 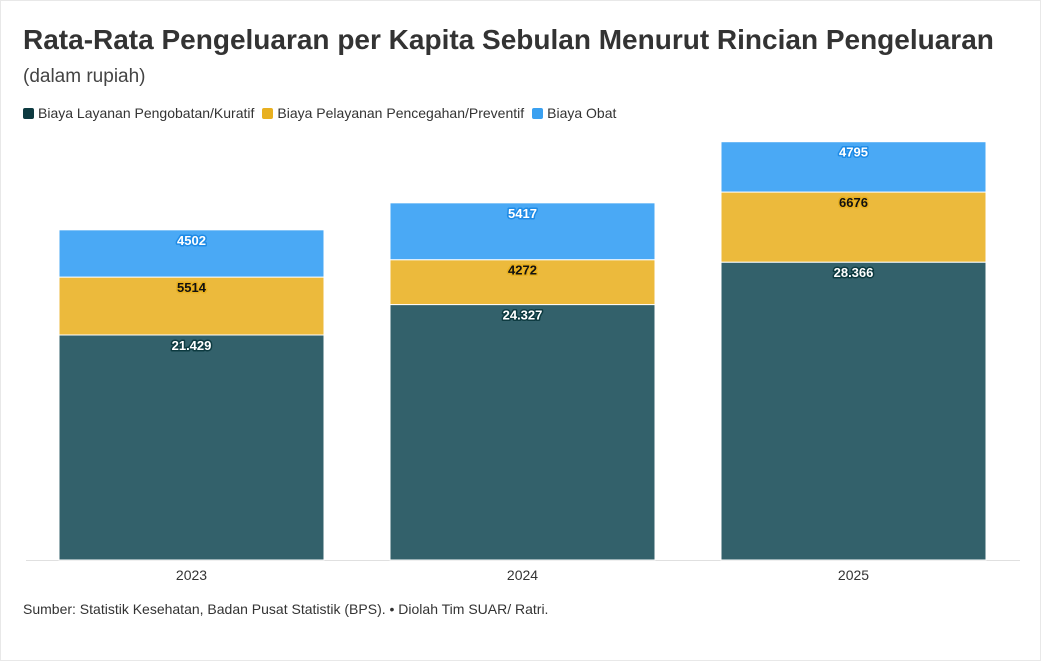 I want to click on data-label: 4795, so click(x=853, y=152).